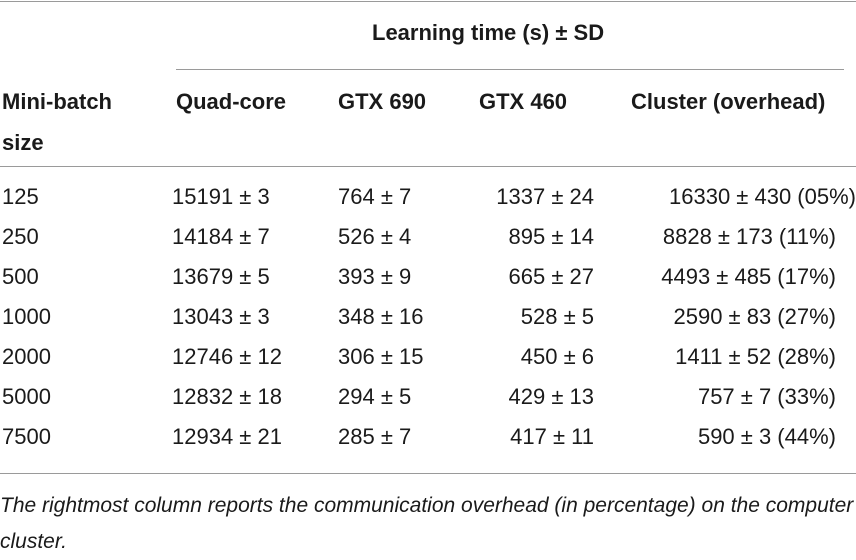 The height and width of the screenshot is (560, 856). What do you see at coordinates (552, 436) in the screenshot?
I see `cell-gtx460: 417 ± 11` at bounding box center [552, 436].